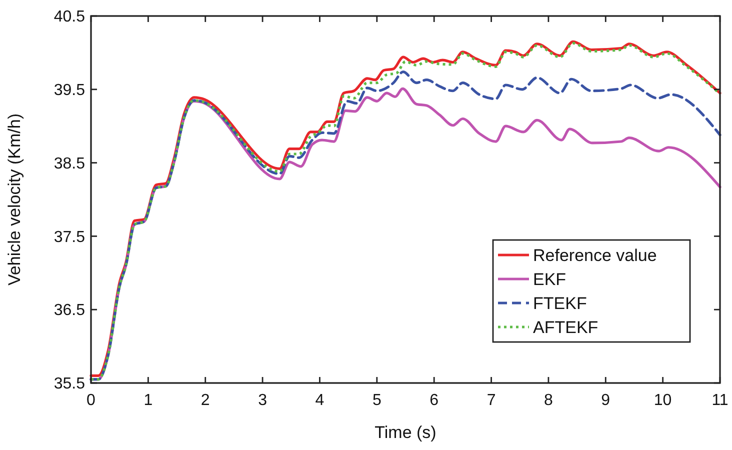 This screenshot has width=732, height=450. I want to click on x-tick-label: 11, so click(720, 400).